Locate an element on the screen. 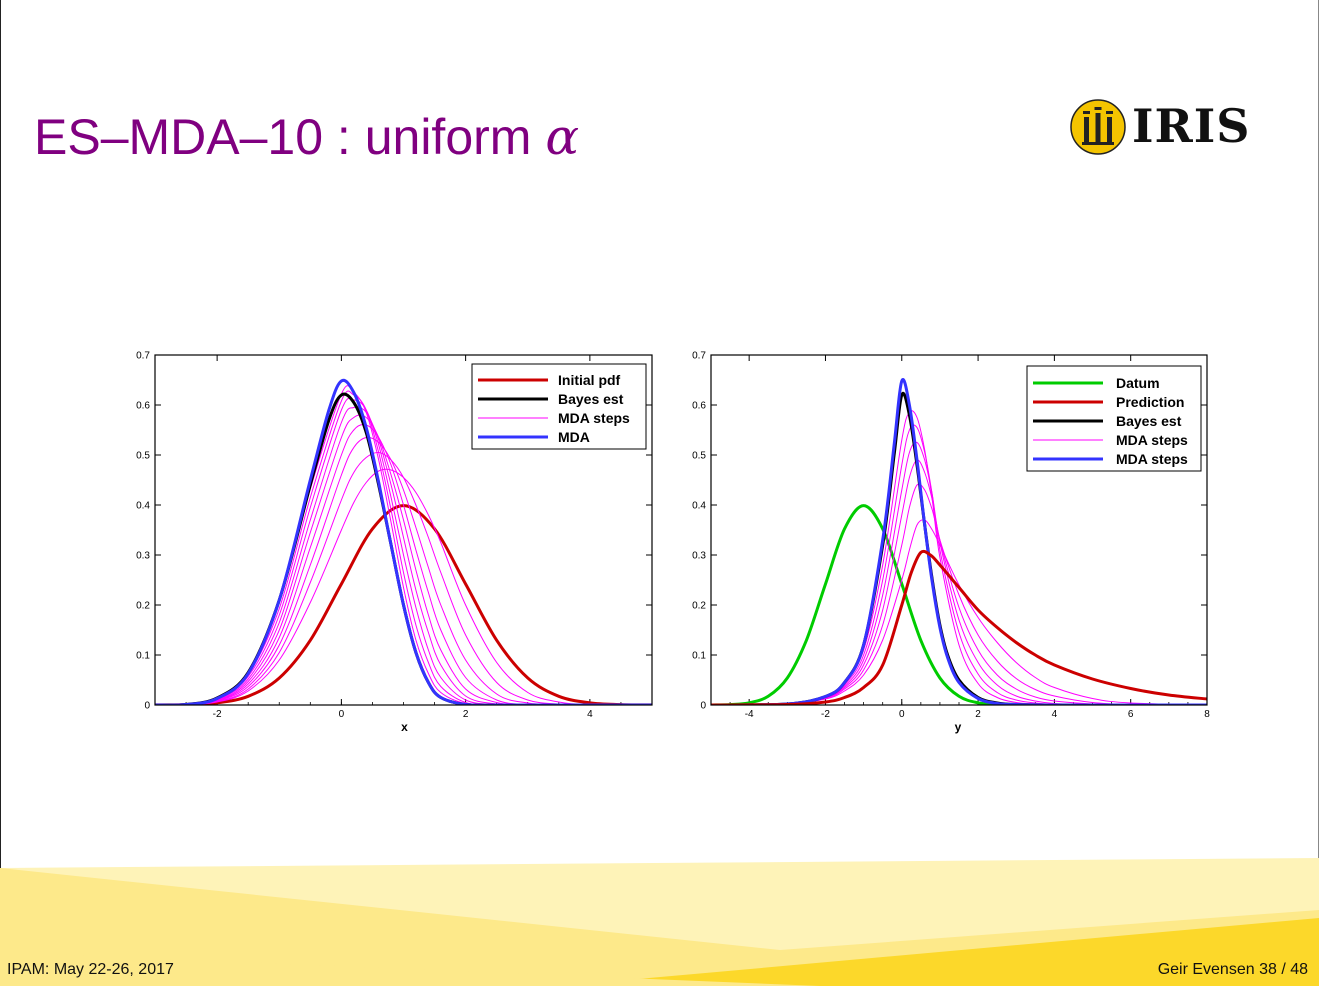  legend-box is located at coordinates (559, 406).